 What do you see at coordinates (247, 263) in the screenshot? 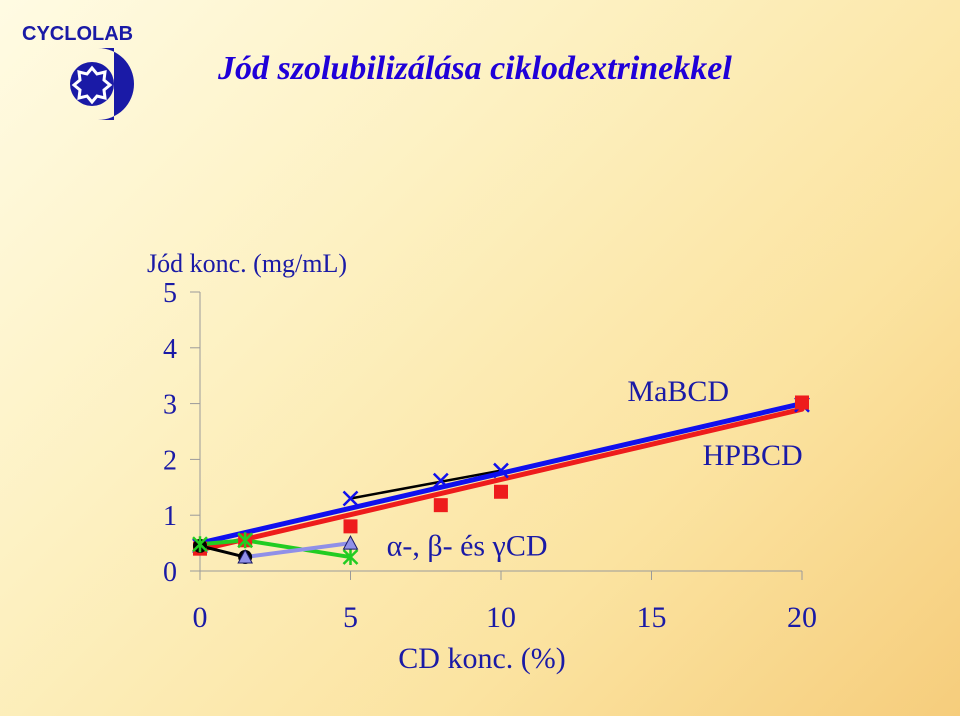
I see `y-axis-label: Jód konc. (mg/mL)` at bounding box center [247, 263].